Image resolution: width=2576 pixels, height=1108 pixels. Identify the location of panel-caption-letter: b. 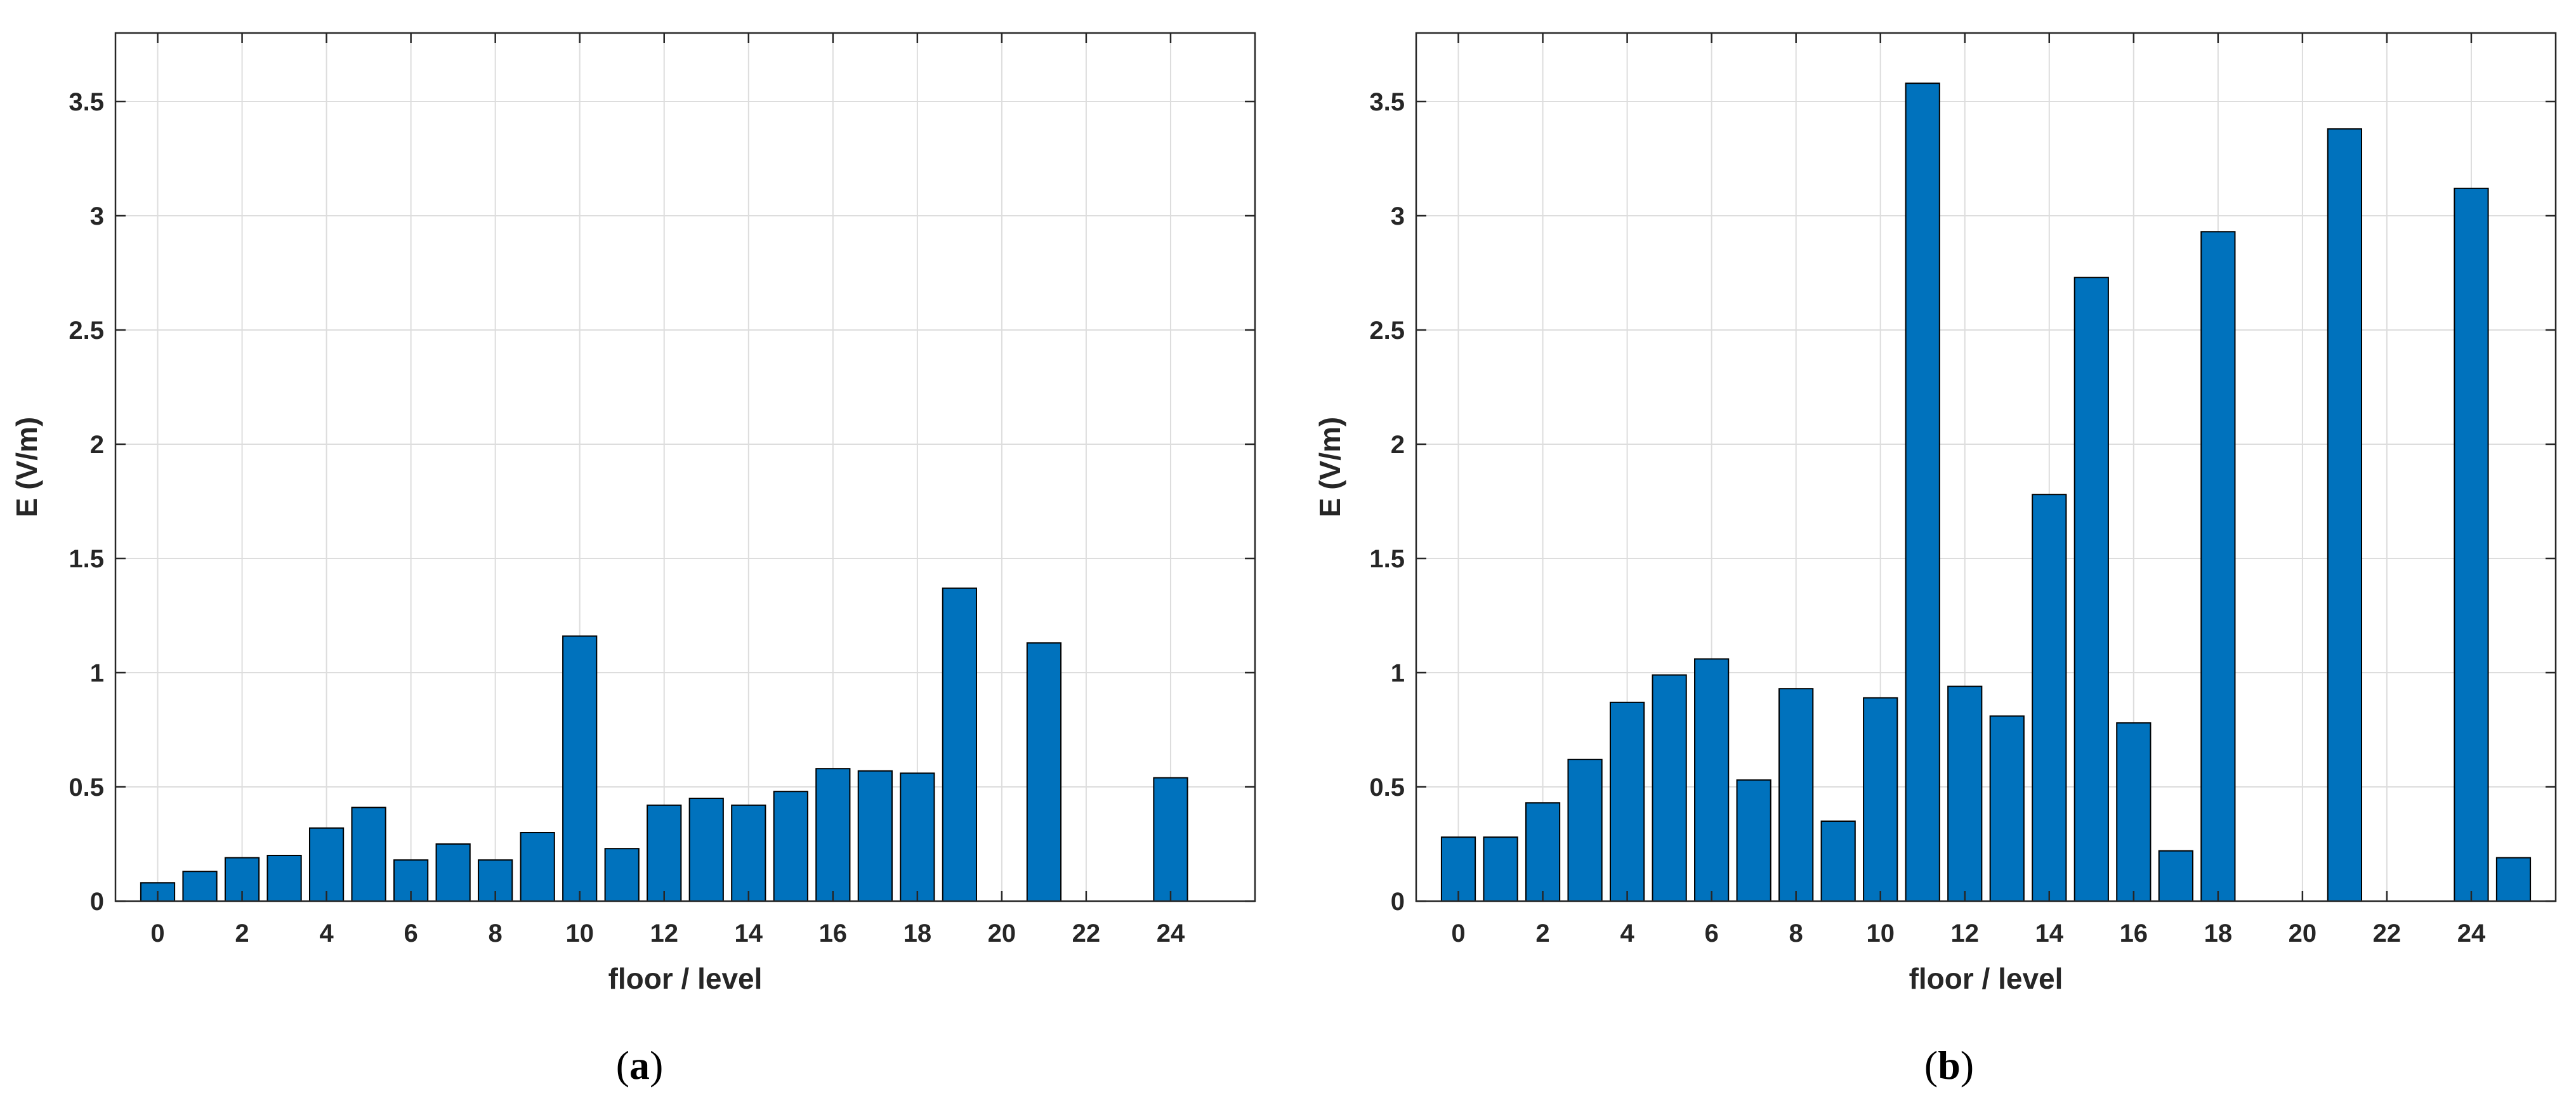
(1949, 1065).